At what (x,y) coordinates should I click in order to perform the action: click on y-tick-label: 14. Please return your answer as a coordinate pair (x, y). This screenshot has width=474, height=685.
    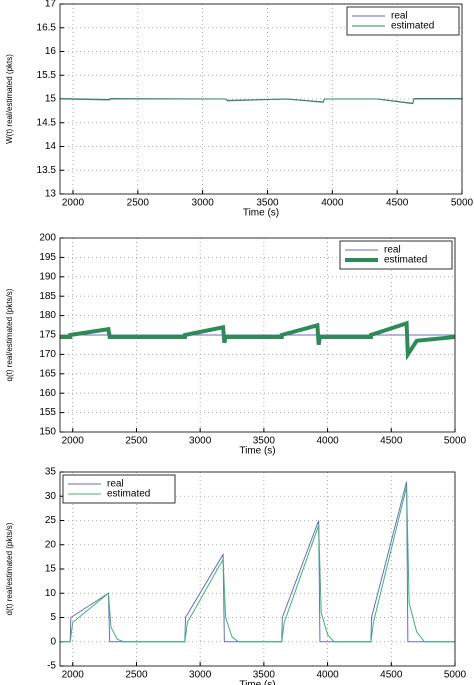
    Looking at the image, I should click on (51, 146).